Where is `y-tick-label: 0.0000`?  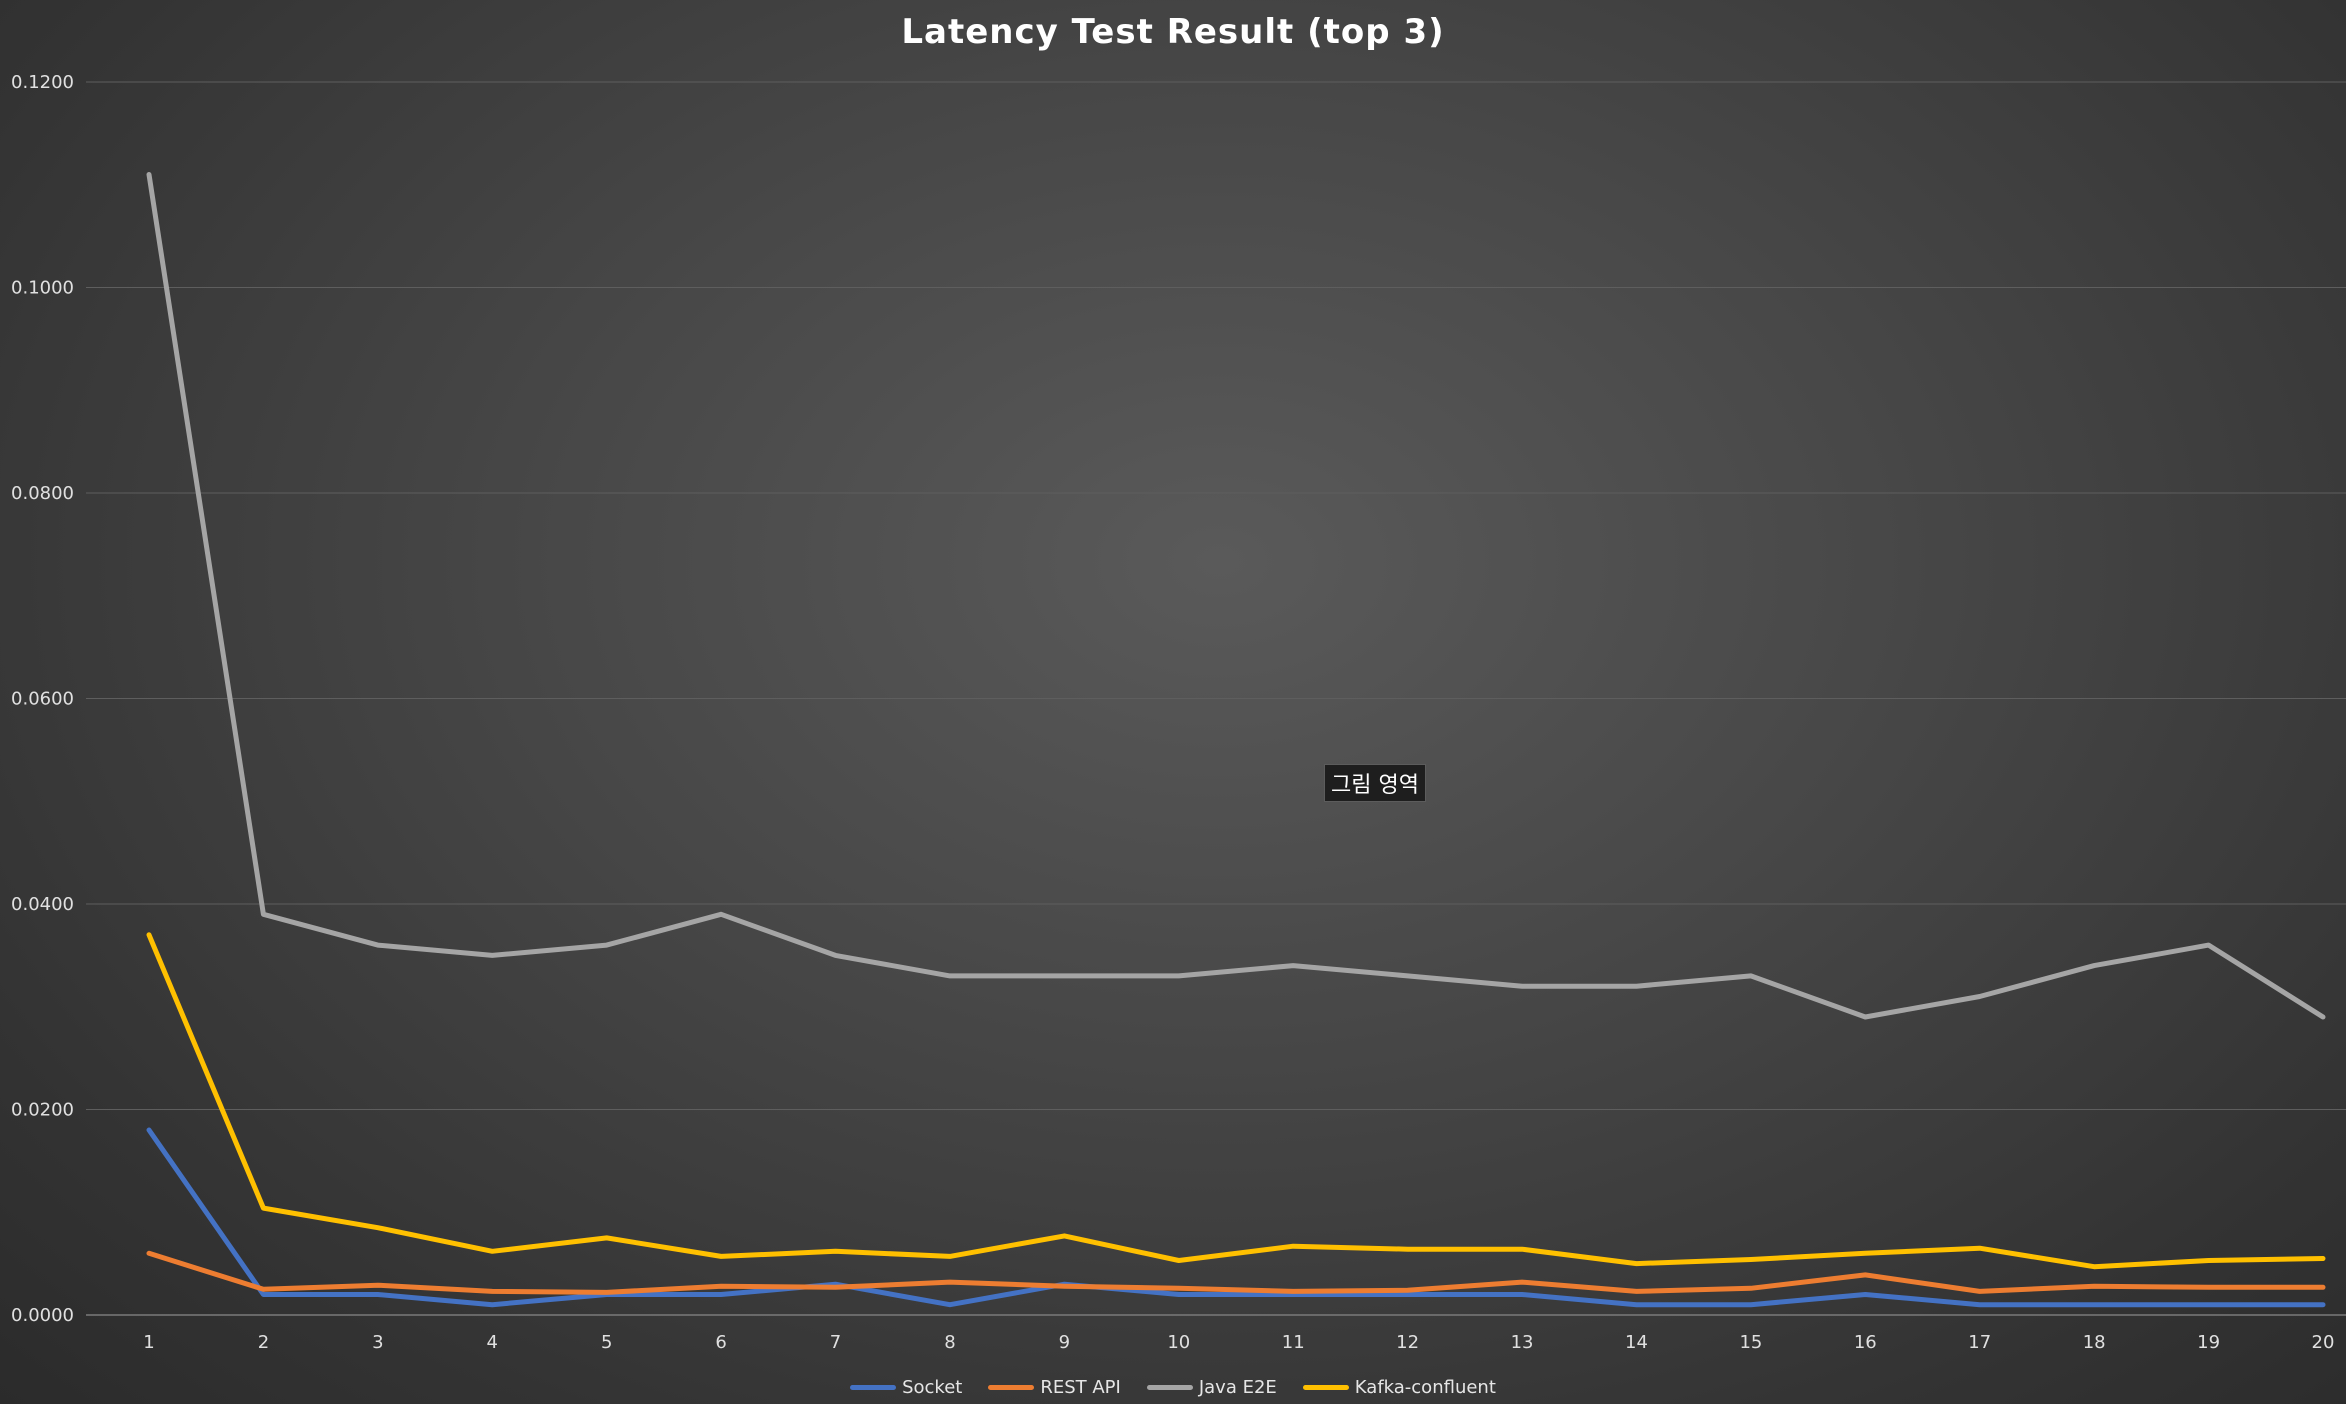 y-tick-label: 0.0000 is located at coordinates (42, 1315).